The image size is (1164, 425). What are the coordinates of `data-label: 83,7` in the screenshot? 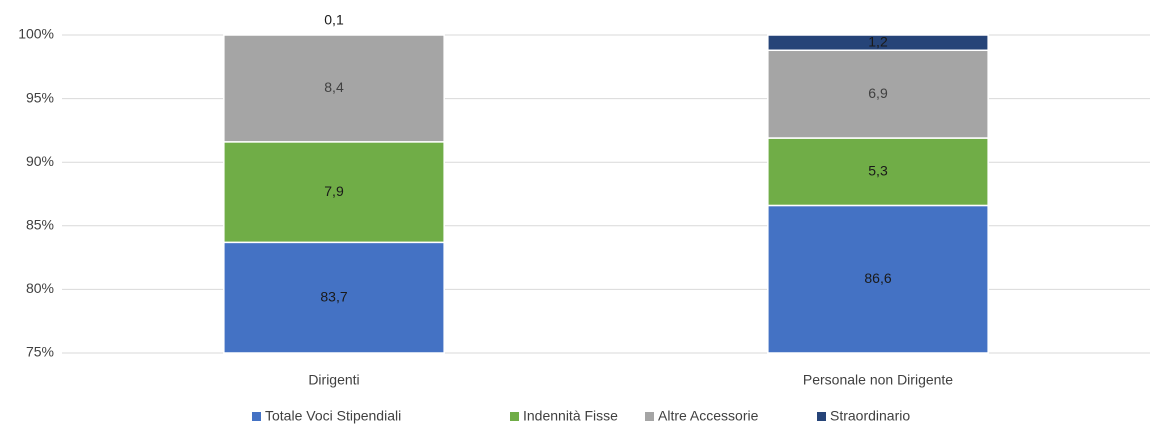 It's located at (333, 296).